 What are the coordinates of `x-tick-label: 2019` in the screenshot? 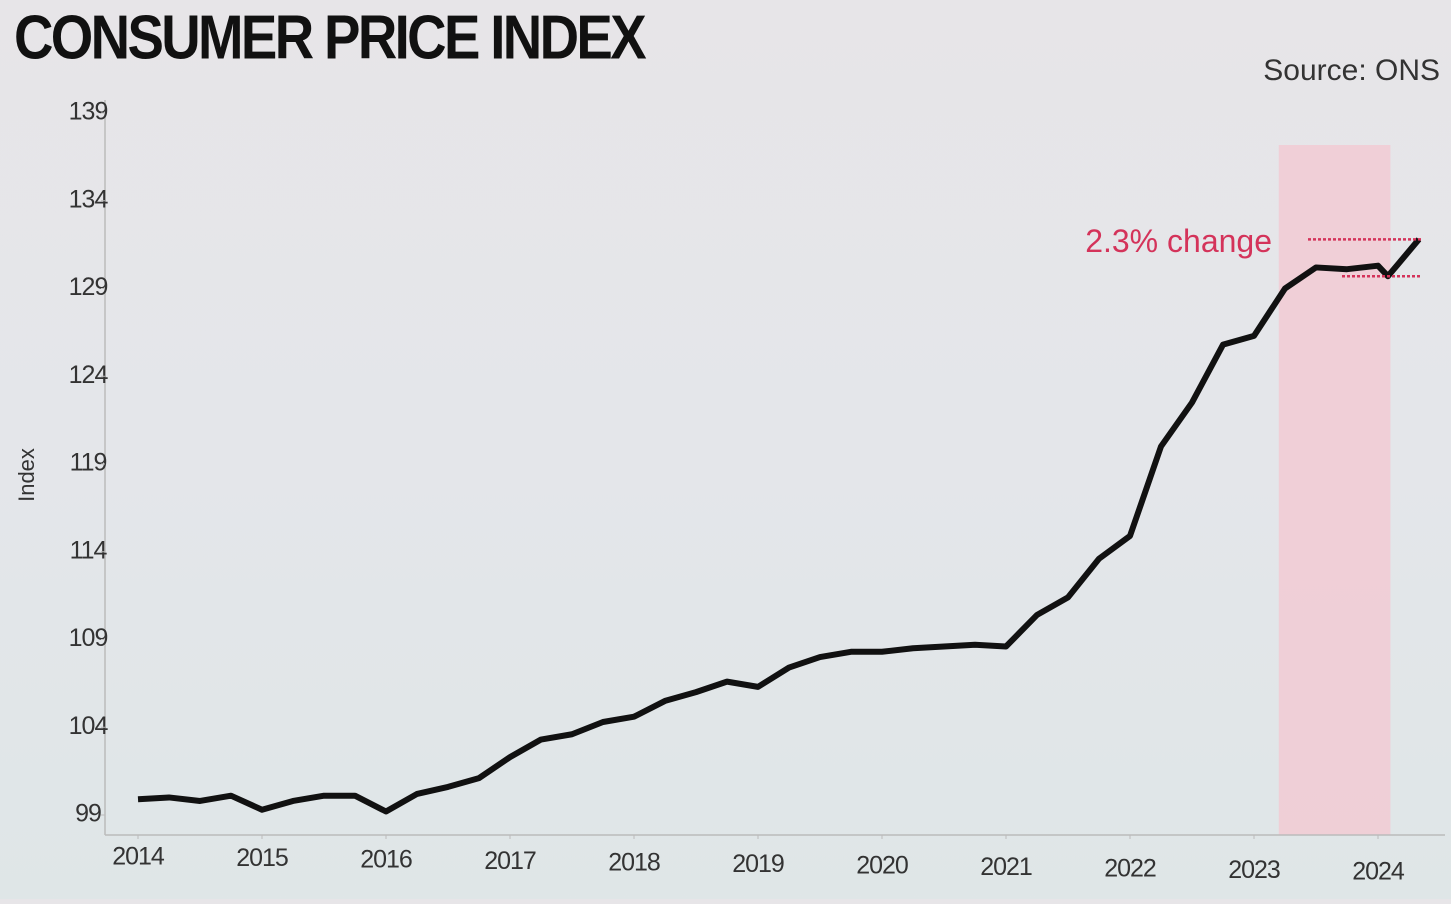 It's located at (758, 864).